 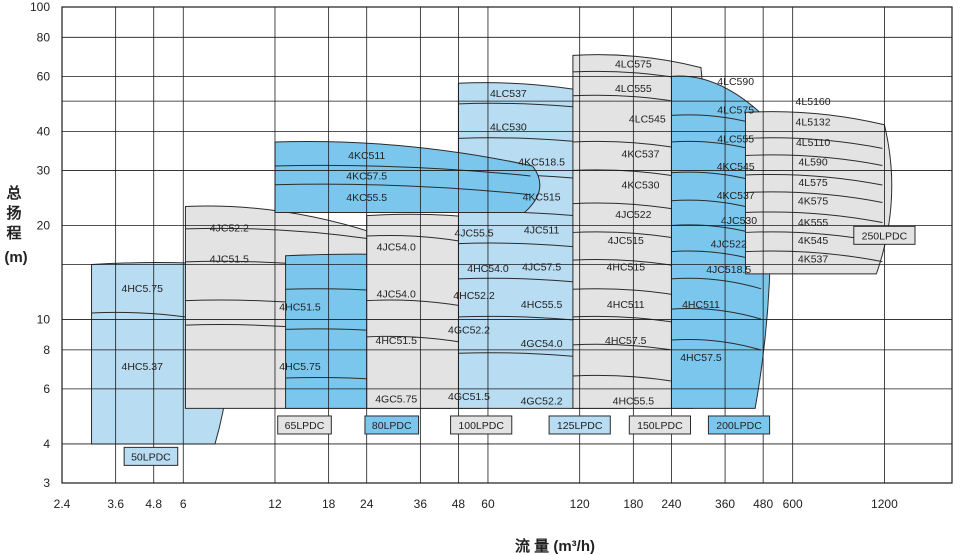 What do you see at coordinates (13, 213) in the screenshot?
I see `y-axis-title-char-2: 扬` at bounding box center [13, 213].